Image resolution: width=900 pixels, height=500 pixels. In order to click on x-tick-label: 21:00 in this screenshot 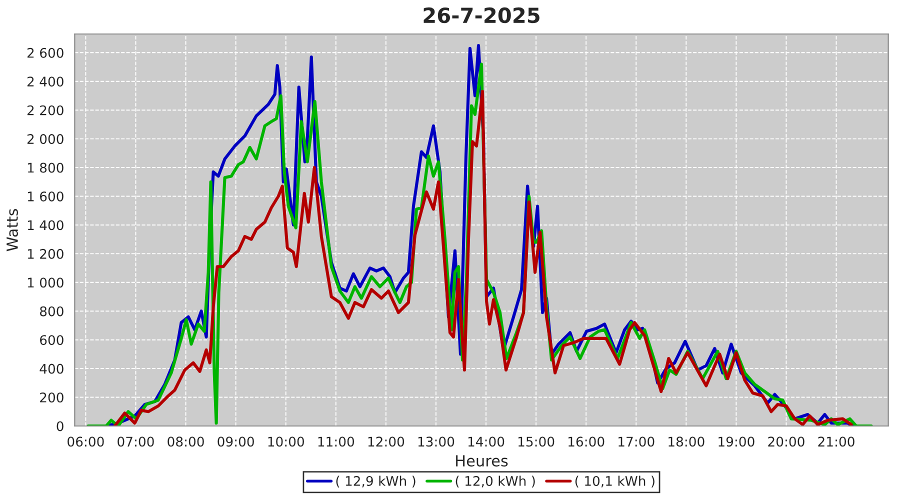, I will do `click(836, 441)`.